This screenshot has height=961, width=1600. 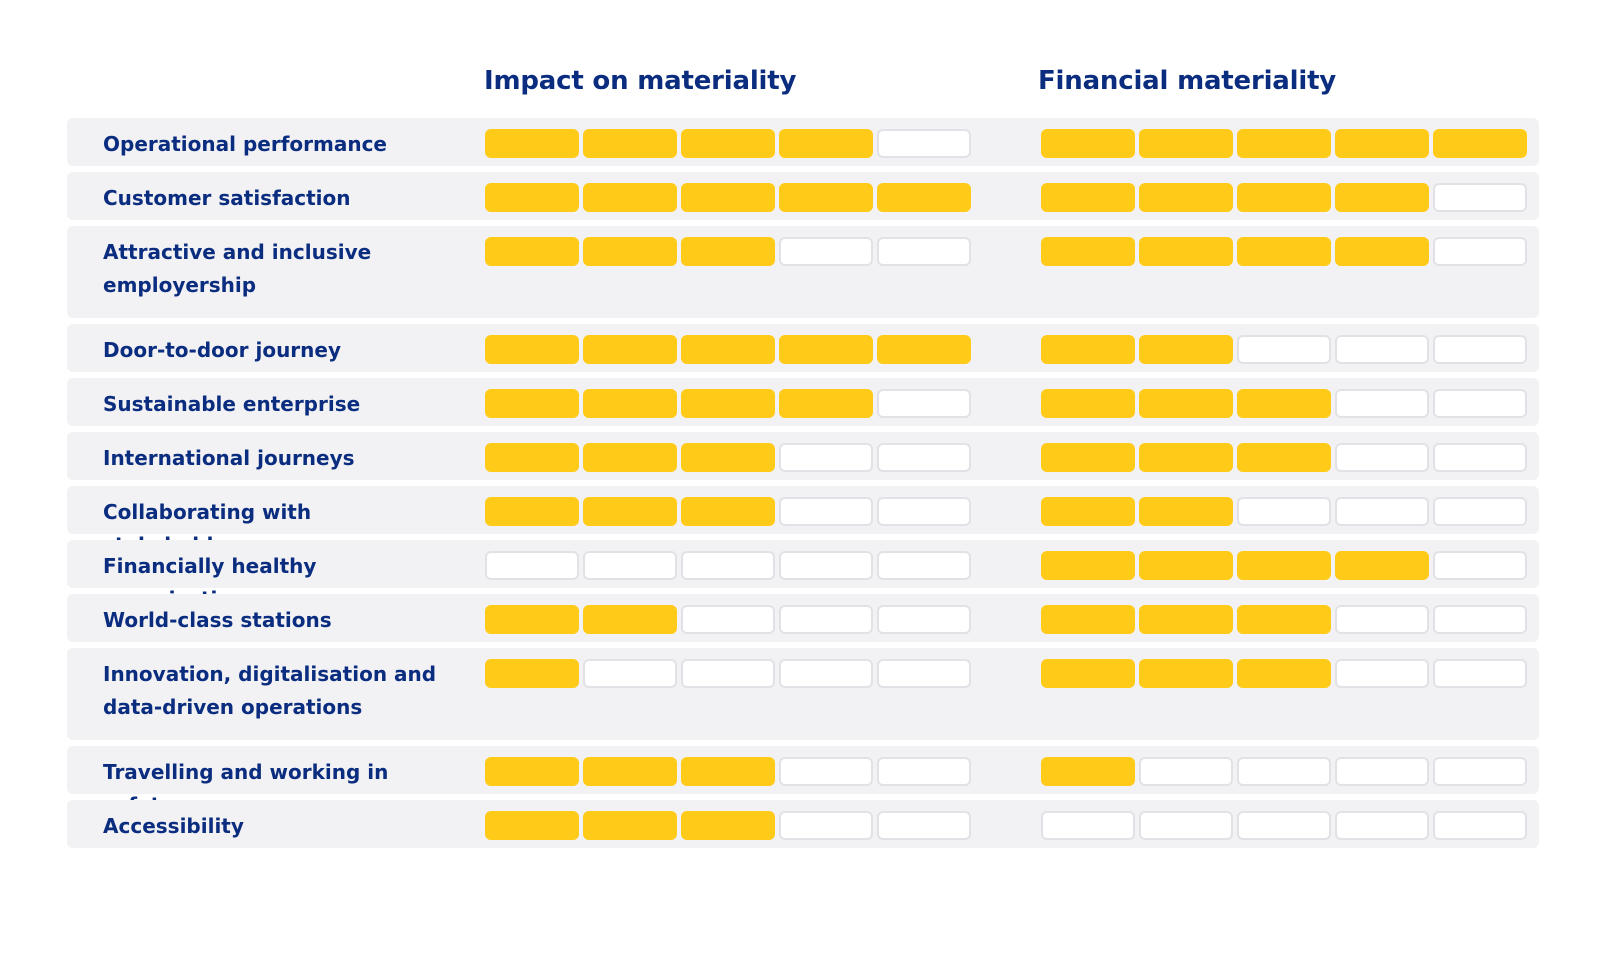 What do you see at coordinates (237, 268) in the screenshot?
I see `row-label: Attractive and inclusive employership` at bounding box center [237, 268].